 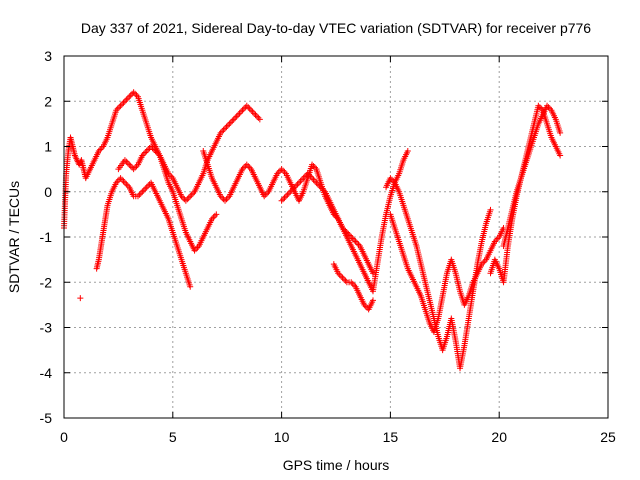 I want to click on x-tick-label: 10, so click(x=282, y=437).